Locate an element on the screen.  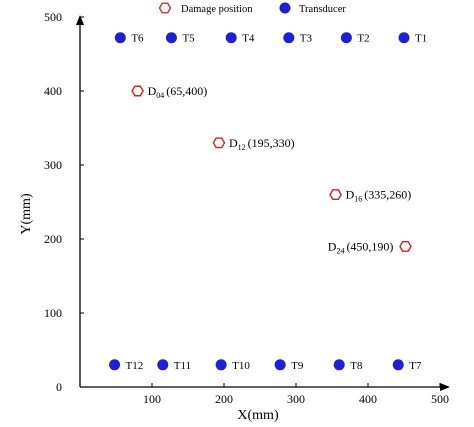
x-tick-label: 300 is located at coordinates (296, 399).